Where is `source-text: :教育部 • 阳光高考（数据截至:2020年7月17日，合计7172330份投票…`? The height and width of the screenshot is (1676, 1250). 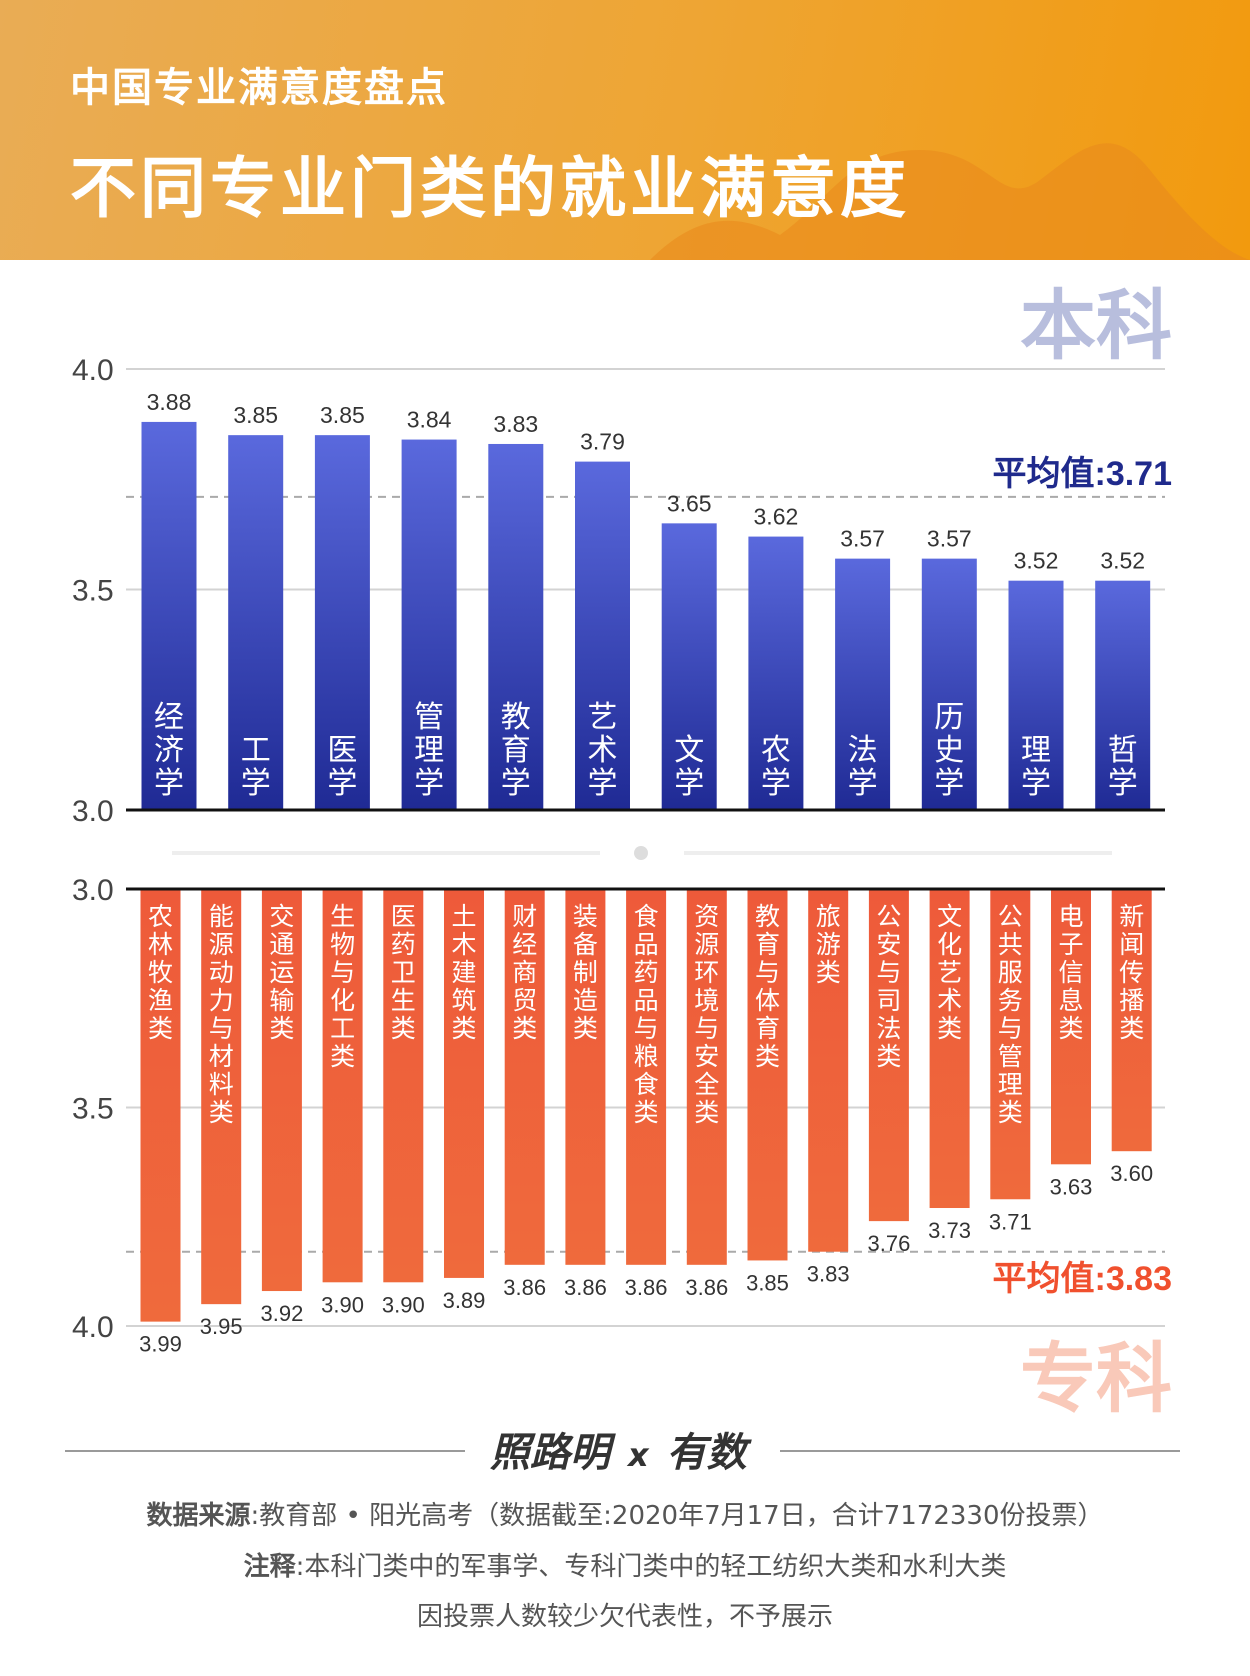 source-text: :教育部 • 阳光高考（数据截至:2020年7月17日，合计7172330份投票… is located at coordinates (677, 1516).